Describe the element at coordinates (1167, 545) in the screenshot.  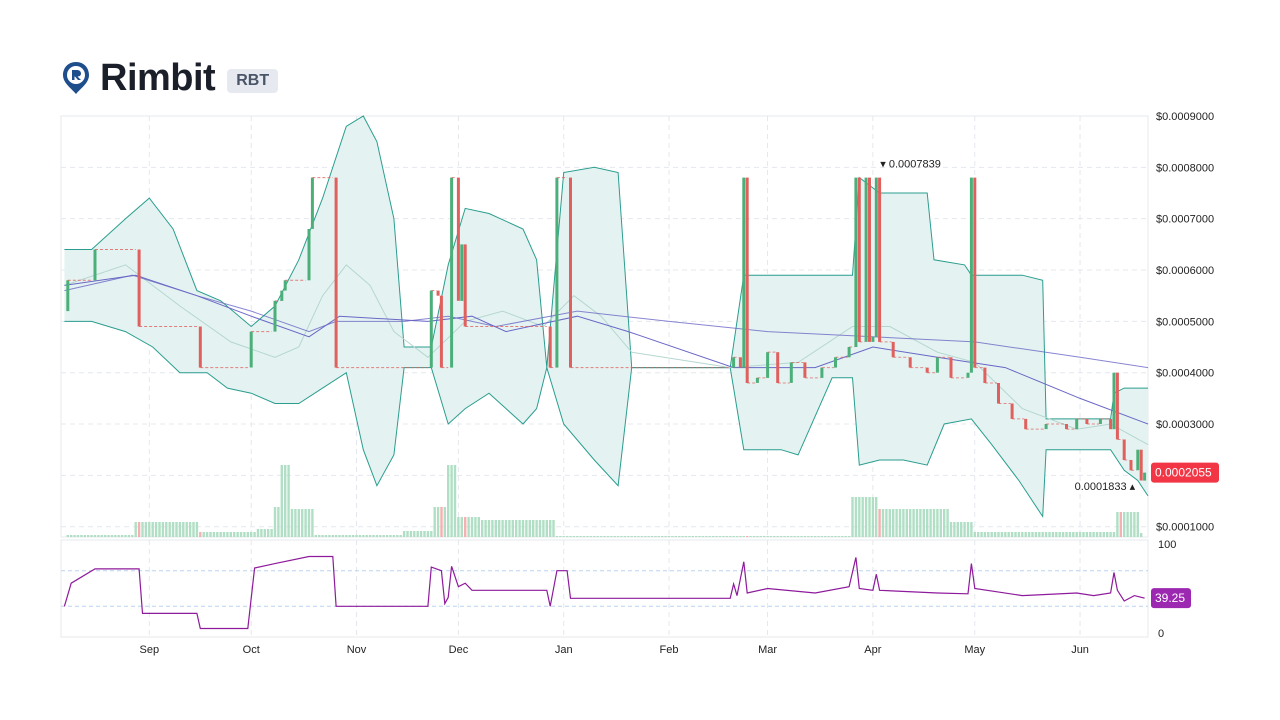
I see `rsi-tick-label: 100` at that location.